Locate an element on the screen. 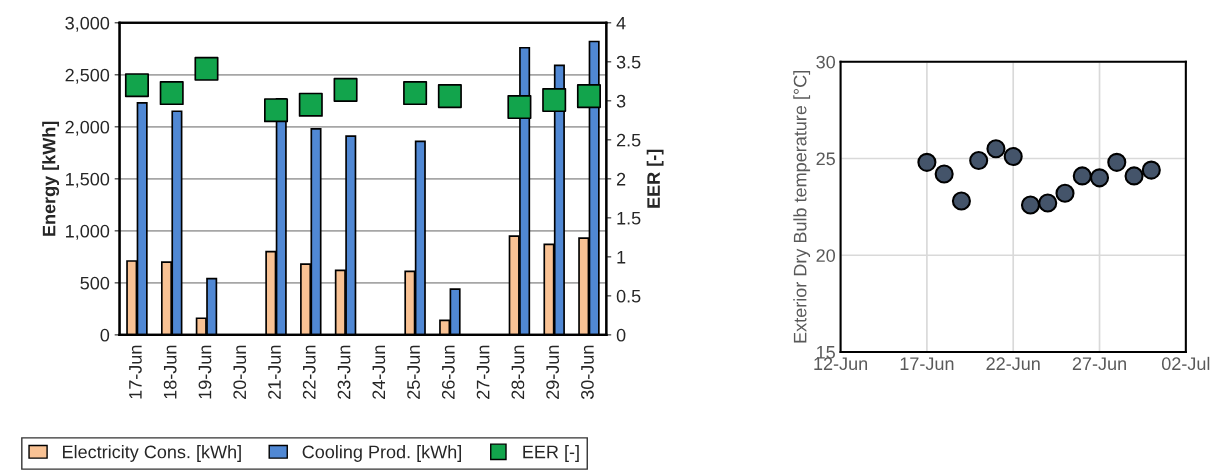  y2-tick-label: 3.5 is located at coordinates (628, 62).